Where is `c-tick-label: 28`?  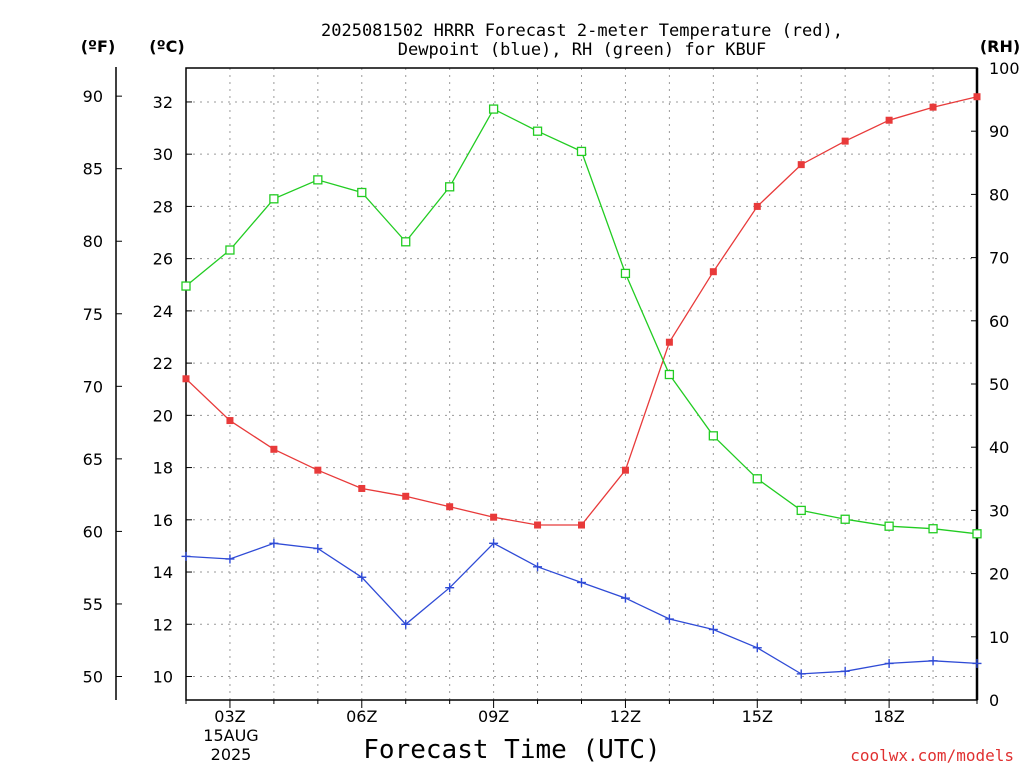
c-tick-label: 28 is located at coordinates (163, 206).